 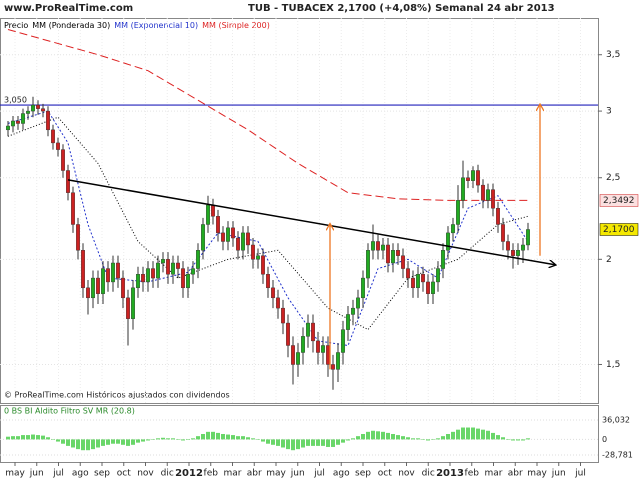 I want to click on y-tick-label: 3, so click(x=609, y=112).